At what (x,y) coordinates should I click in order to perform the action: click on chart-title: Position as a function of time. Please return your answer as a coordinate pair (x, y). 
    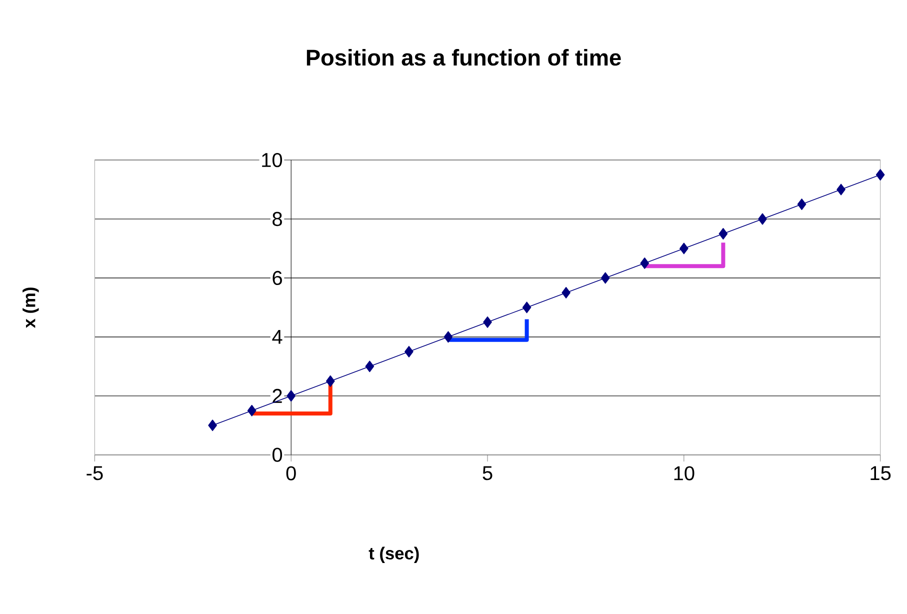
    Looking at the image, I should click on (463, 57).